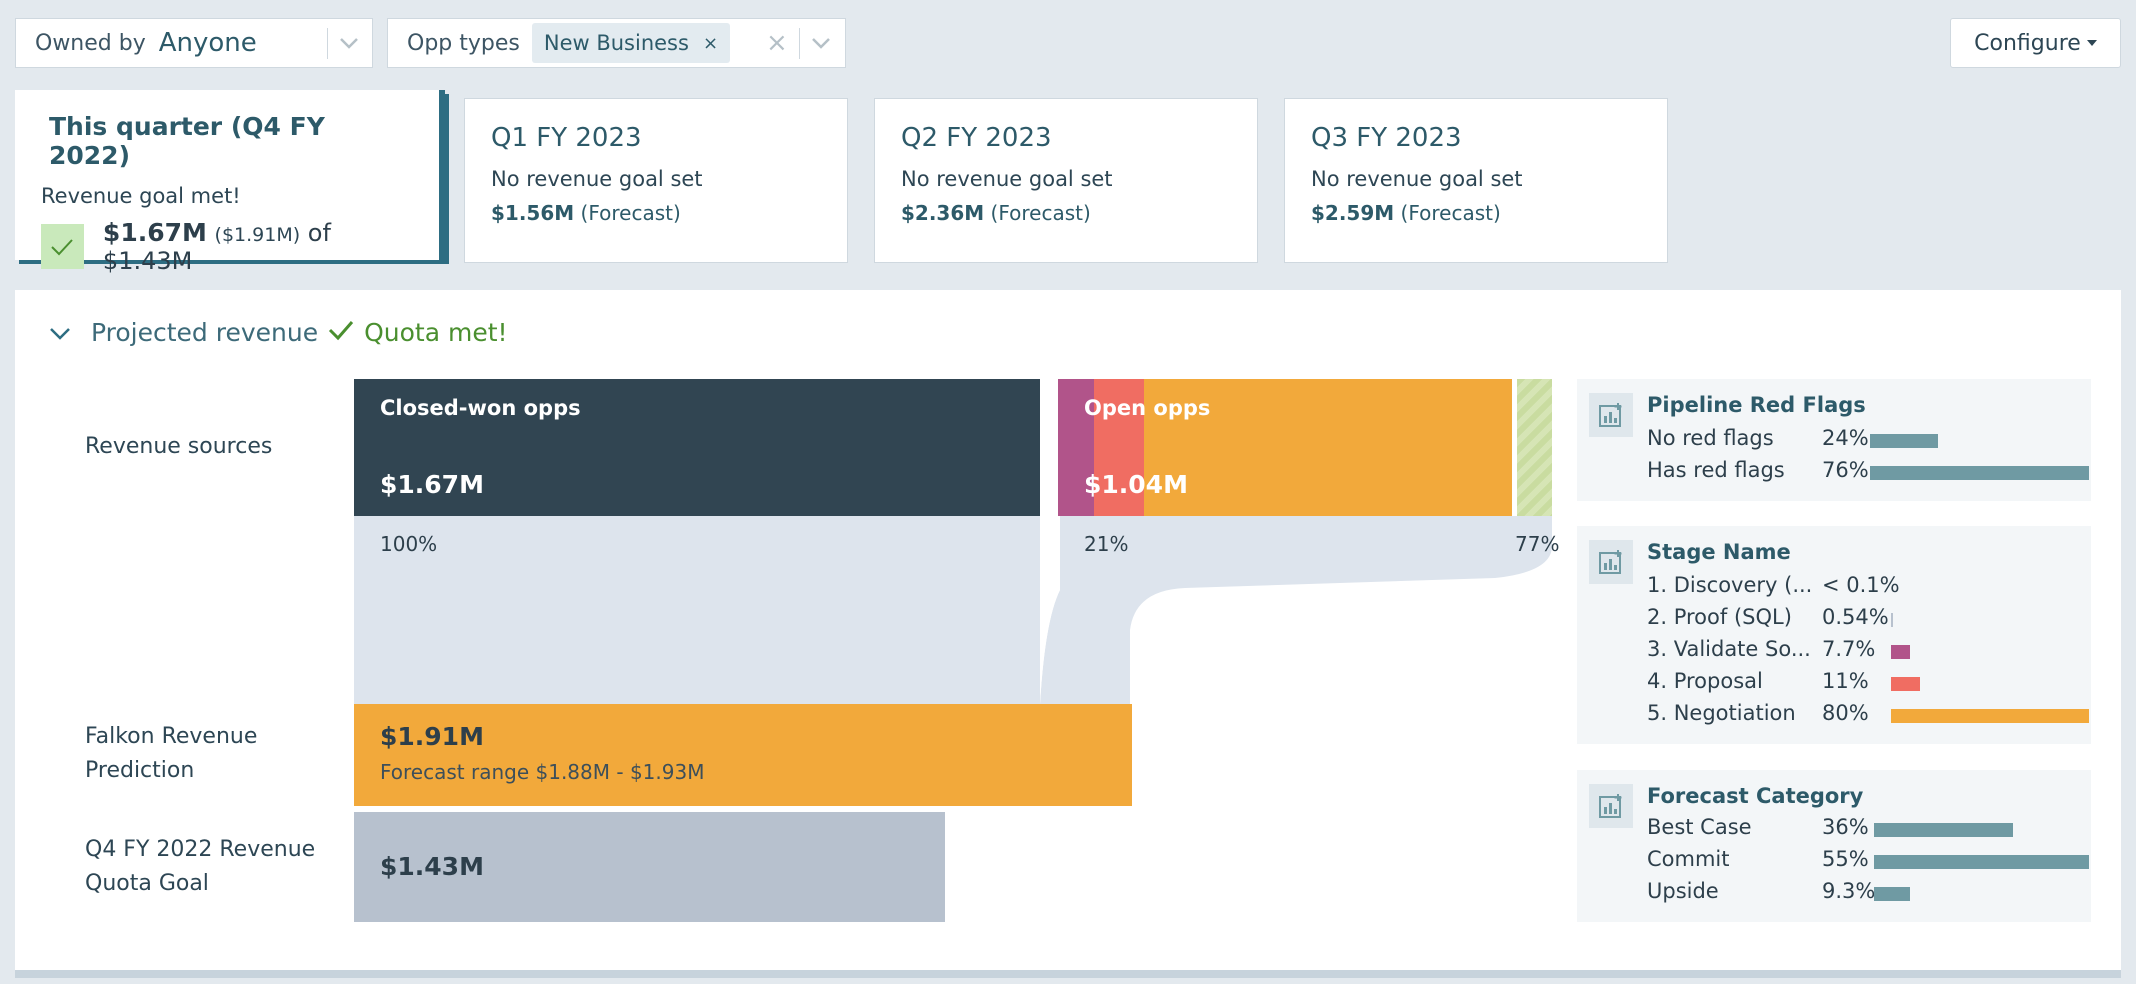  I want to click on red-flags-title: Pipeline Red Flags, so click(1756, 405).